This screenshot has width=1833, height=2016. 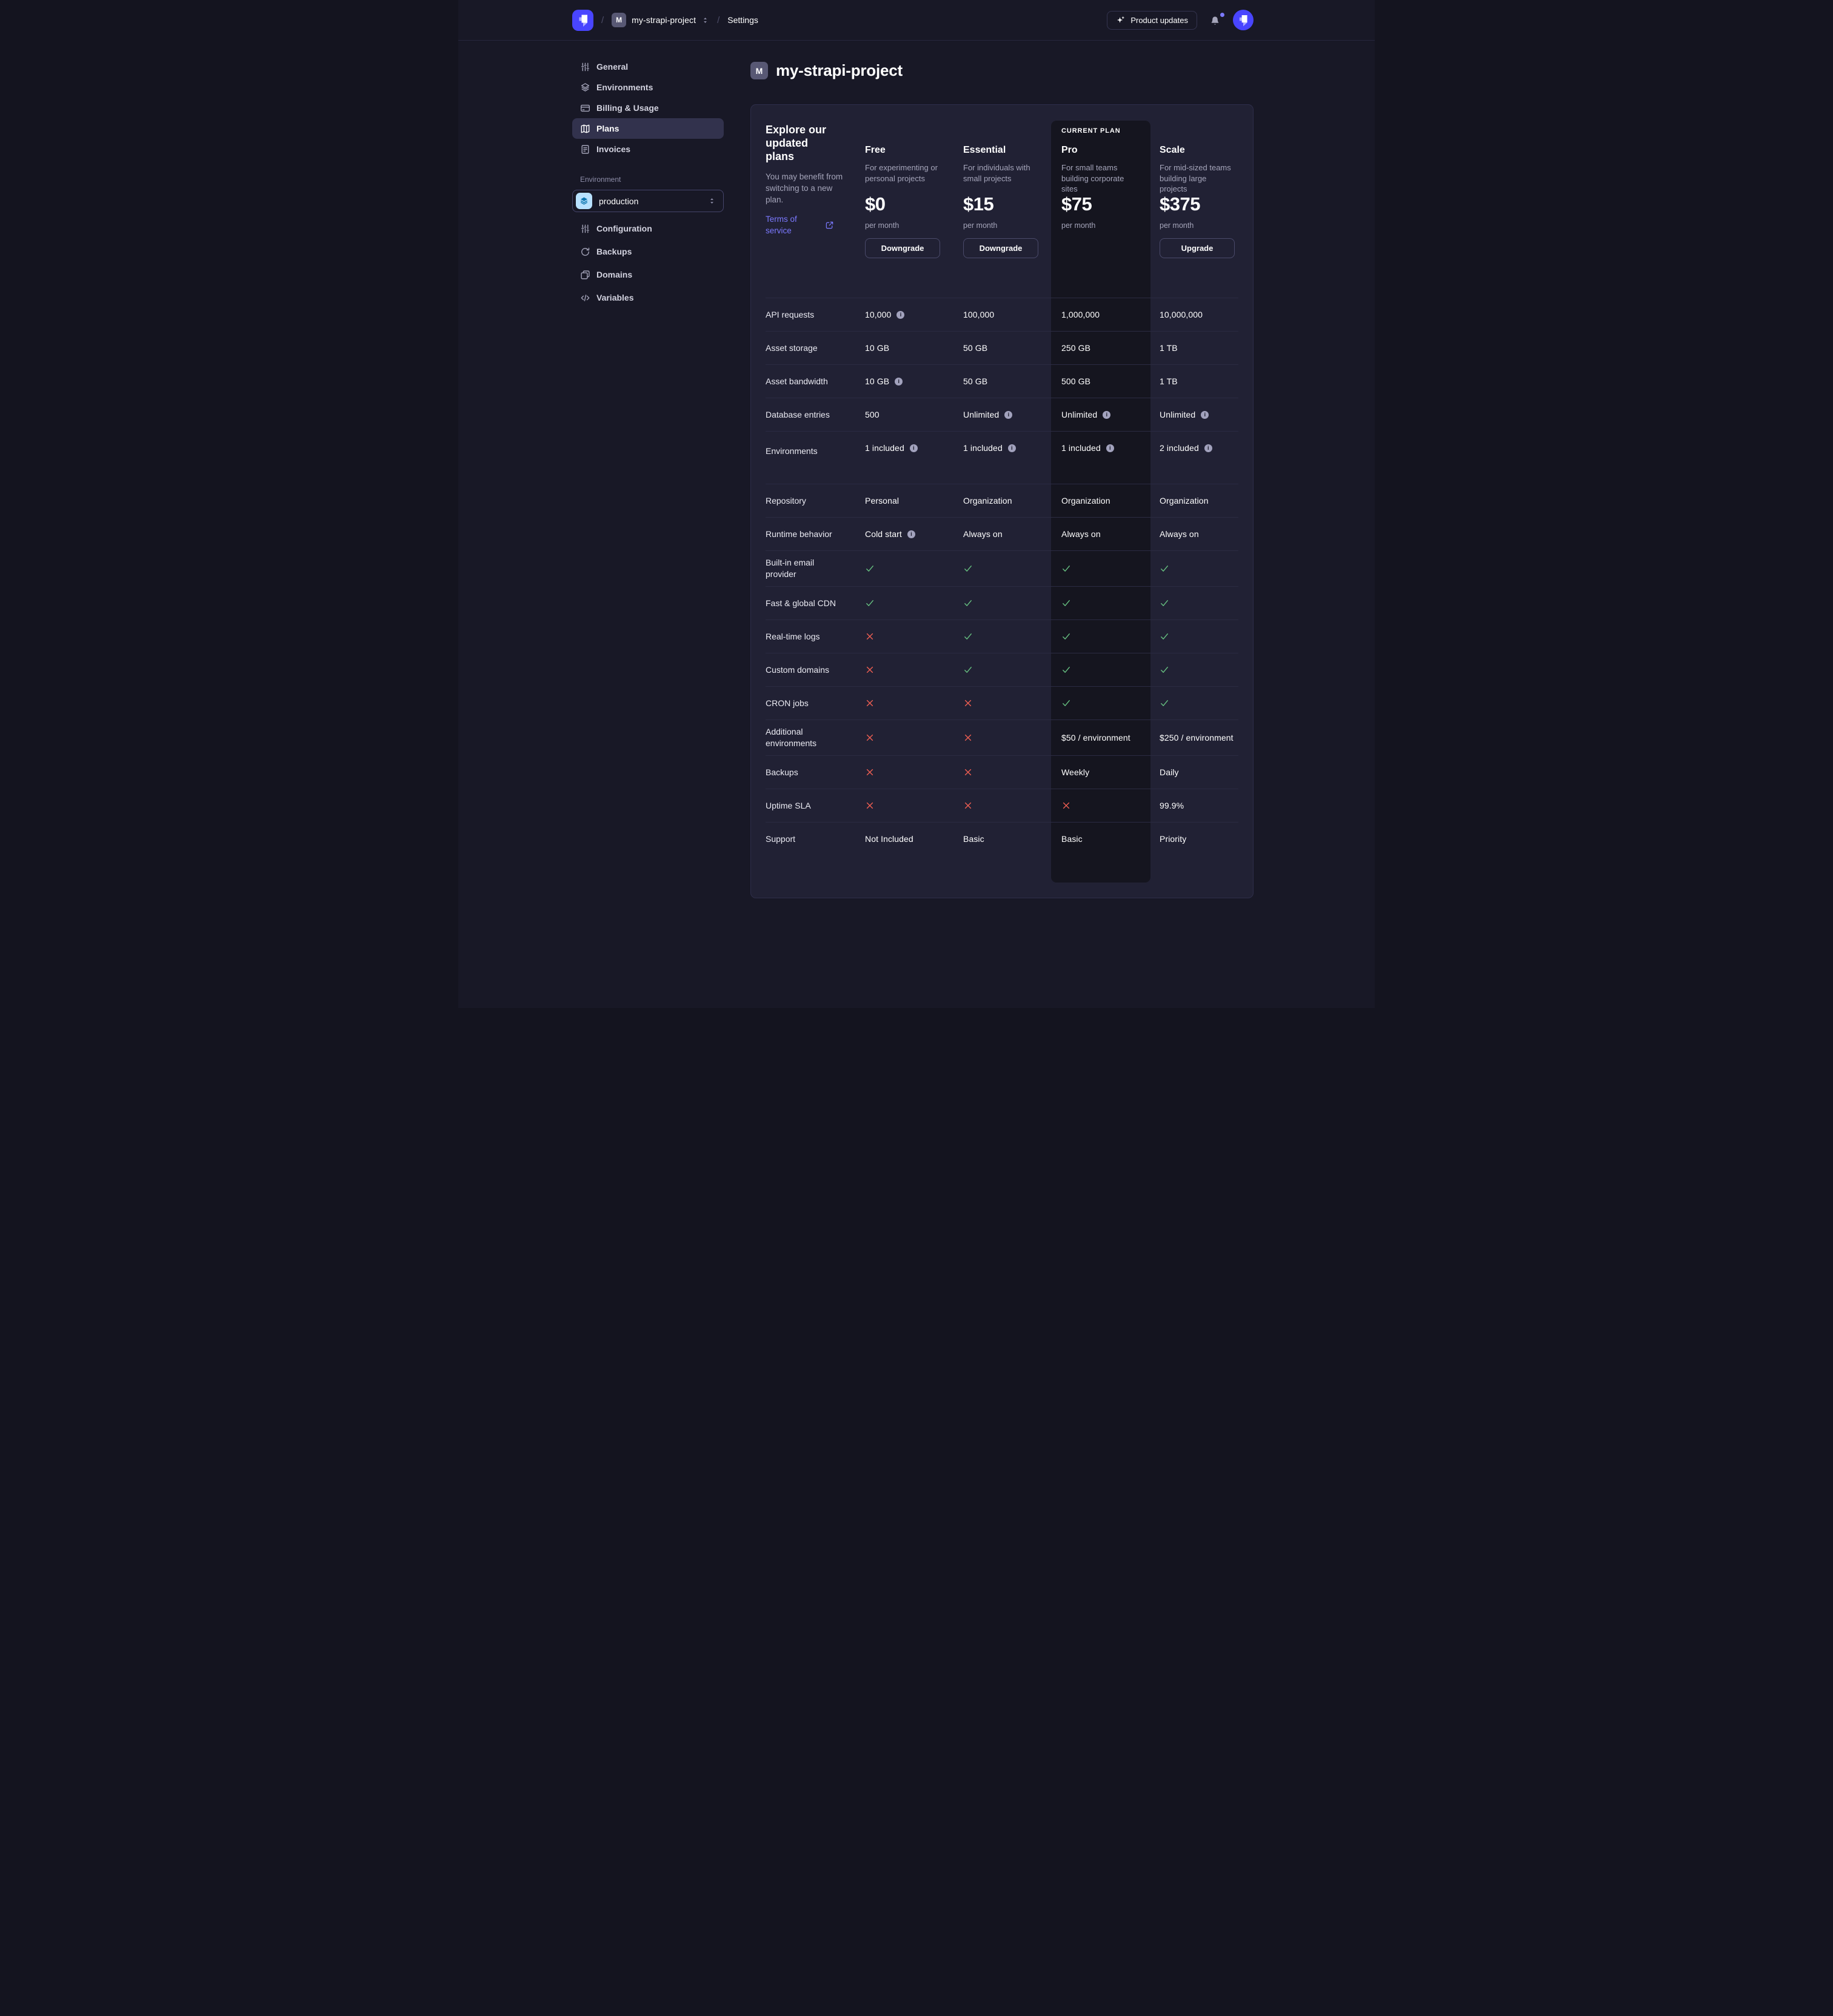 What do you see at coordinates (807, 224) in the screenshot?
I see `terms-of-service-link: Terms of service` at bounding box center [807, 224].